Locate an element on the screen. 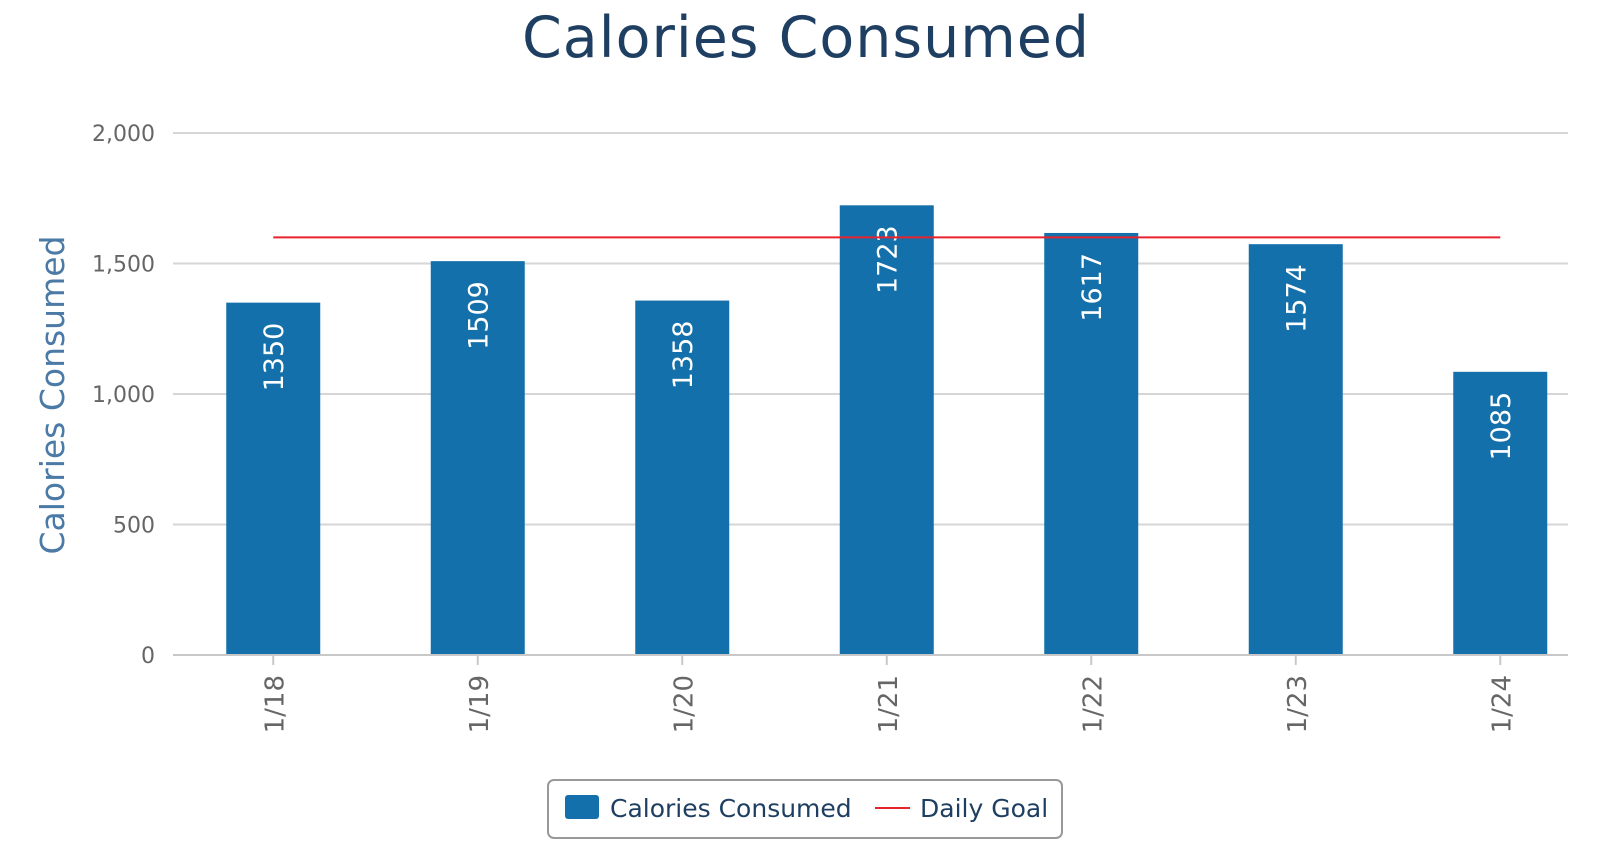 This screenshot has height=862, width=1600. legend-item-daily-goal: Daily Goal is located at coordinates (961, 808).